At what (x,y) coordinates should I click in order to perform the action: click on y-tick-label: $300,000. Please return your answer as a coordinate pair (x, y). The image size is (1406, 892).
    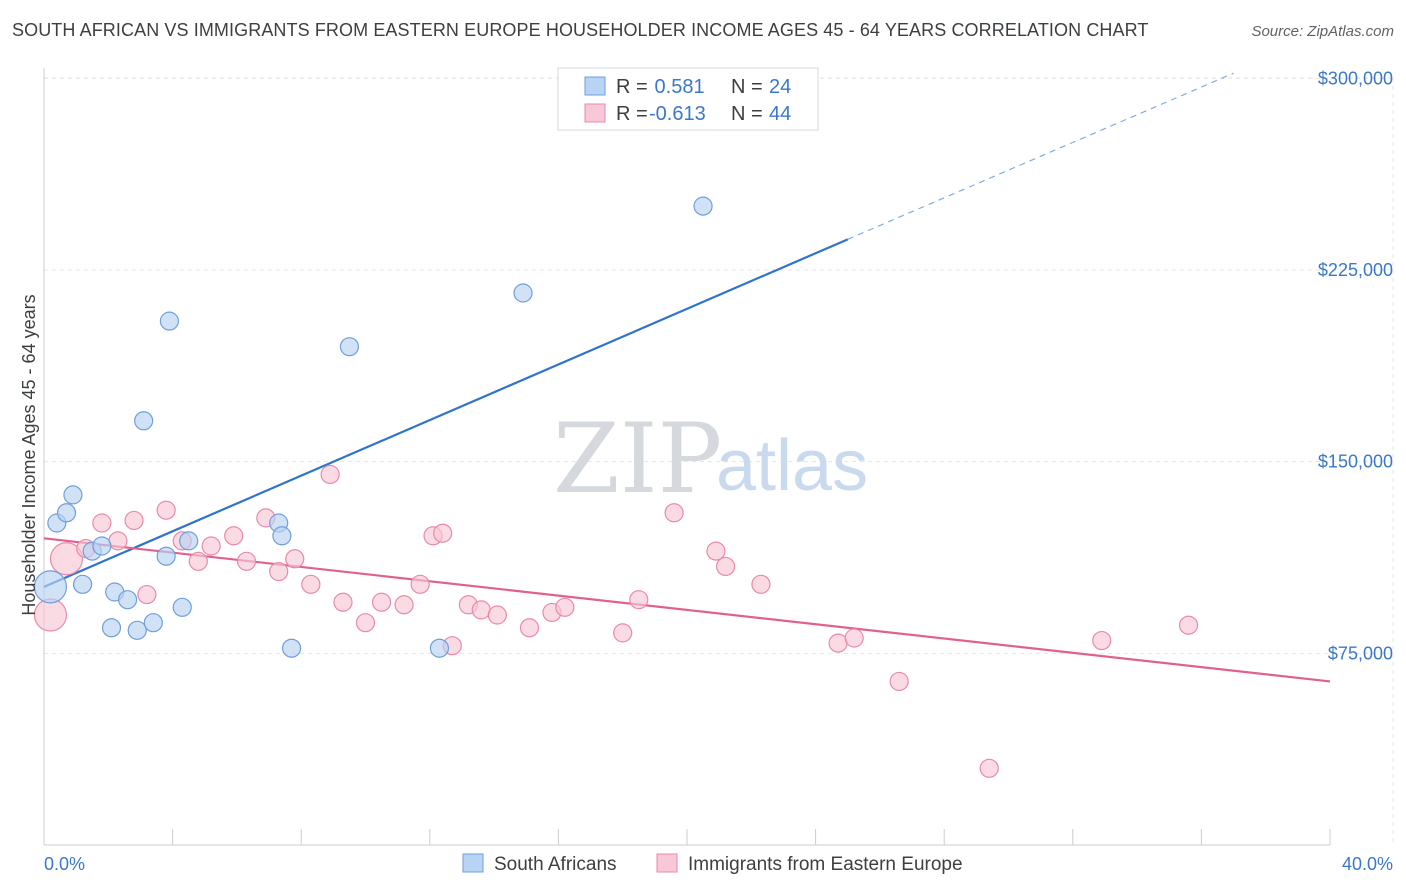
    Looking at the image, I should click on (1355, 78).